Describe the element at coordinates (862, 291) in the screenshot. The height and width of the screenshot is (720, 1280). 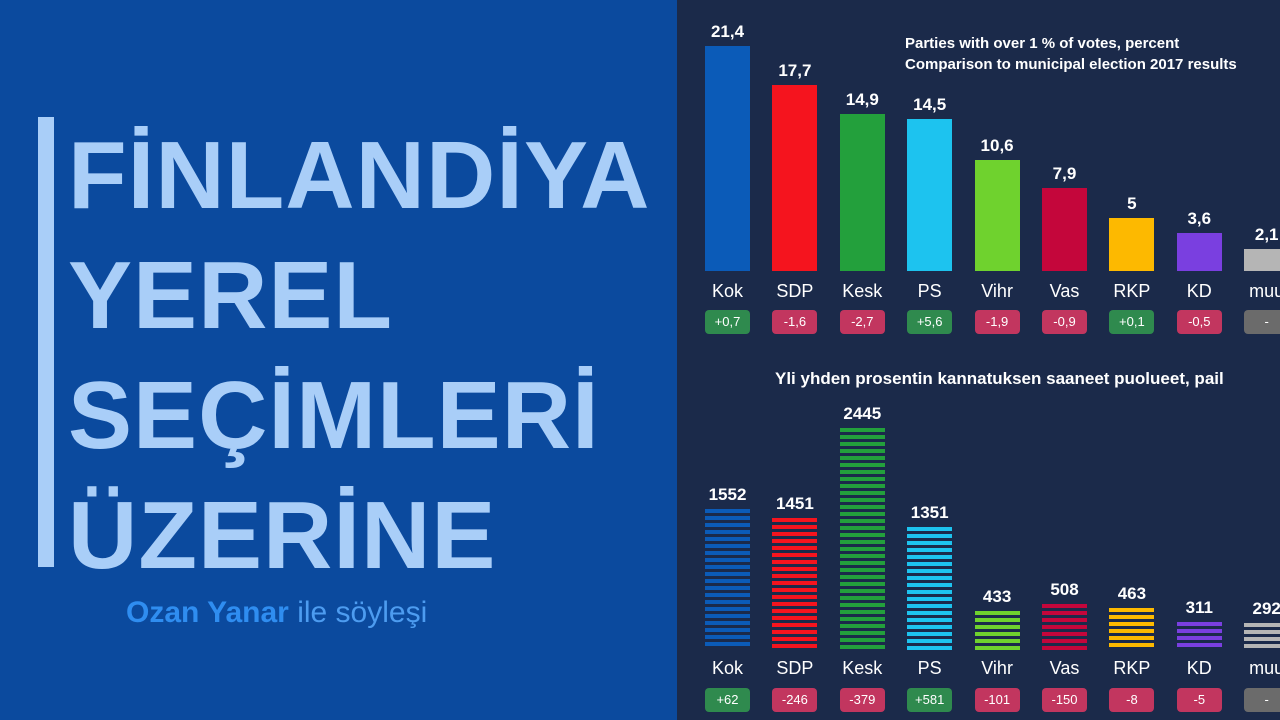
I see `category-label: Kesk` at that location.